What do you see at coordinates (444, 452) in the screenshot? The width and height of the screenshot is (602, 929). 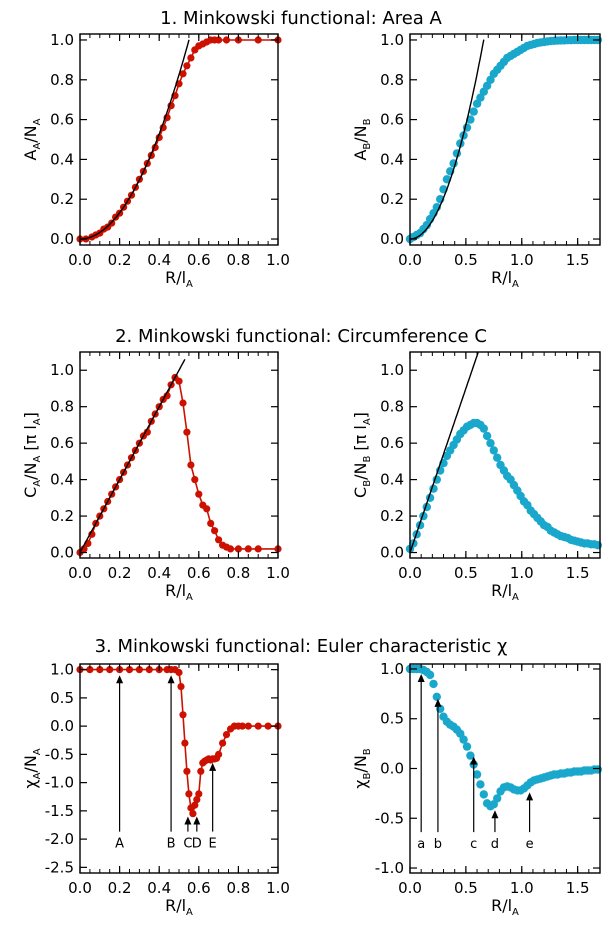 I see `fit-curve` at bounding box center [444, 452].